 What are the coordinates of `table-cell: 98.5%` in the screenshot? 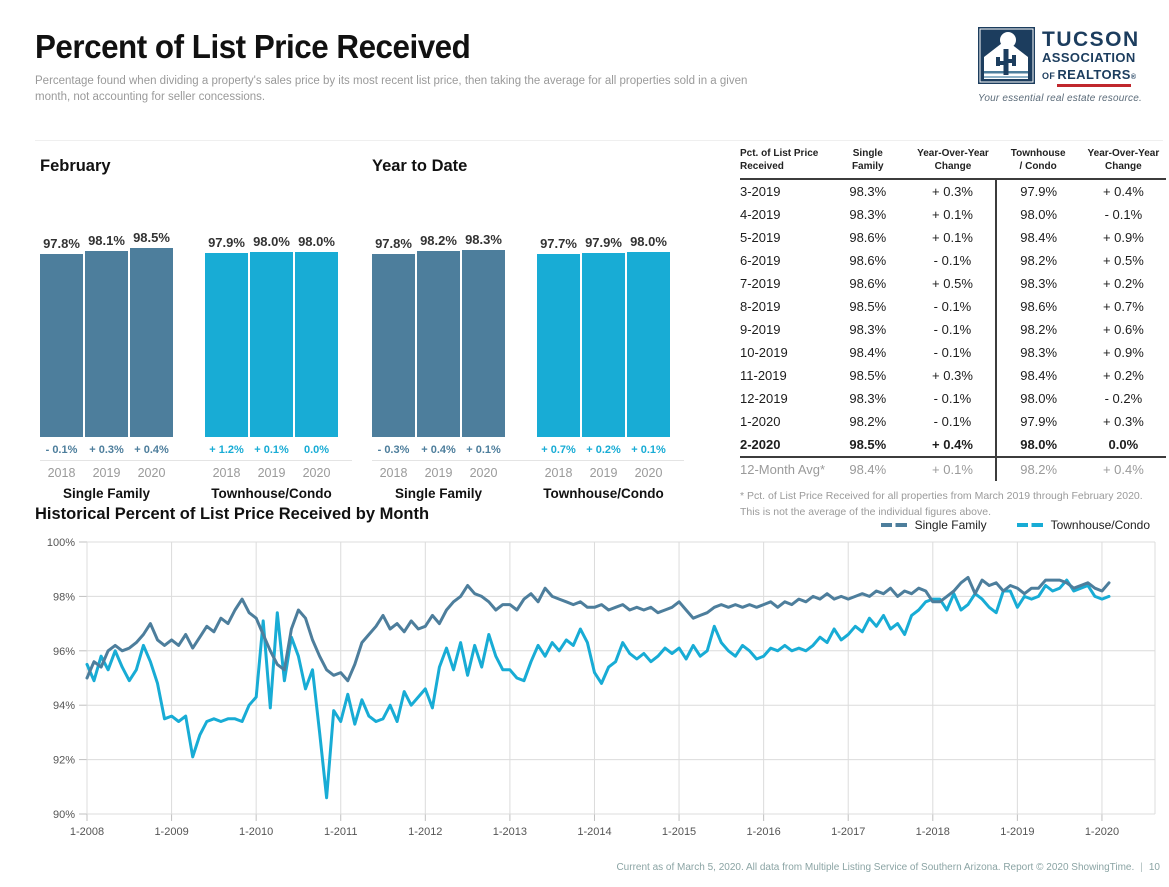 It's located at (868, 375).